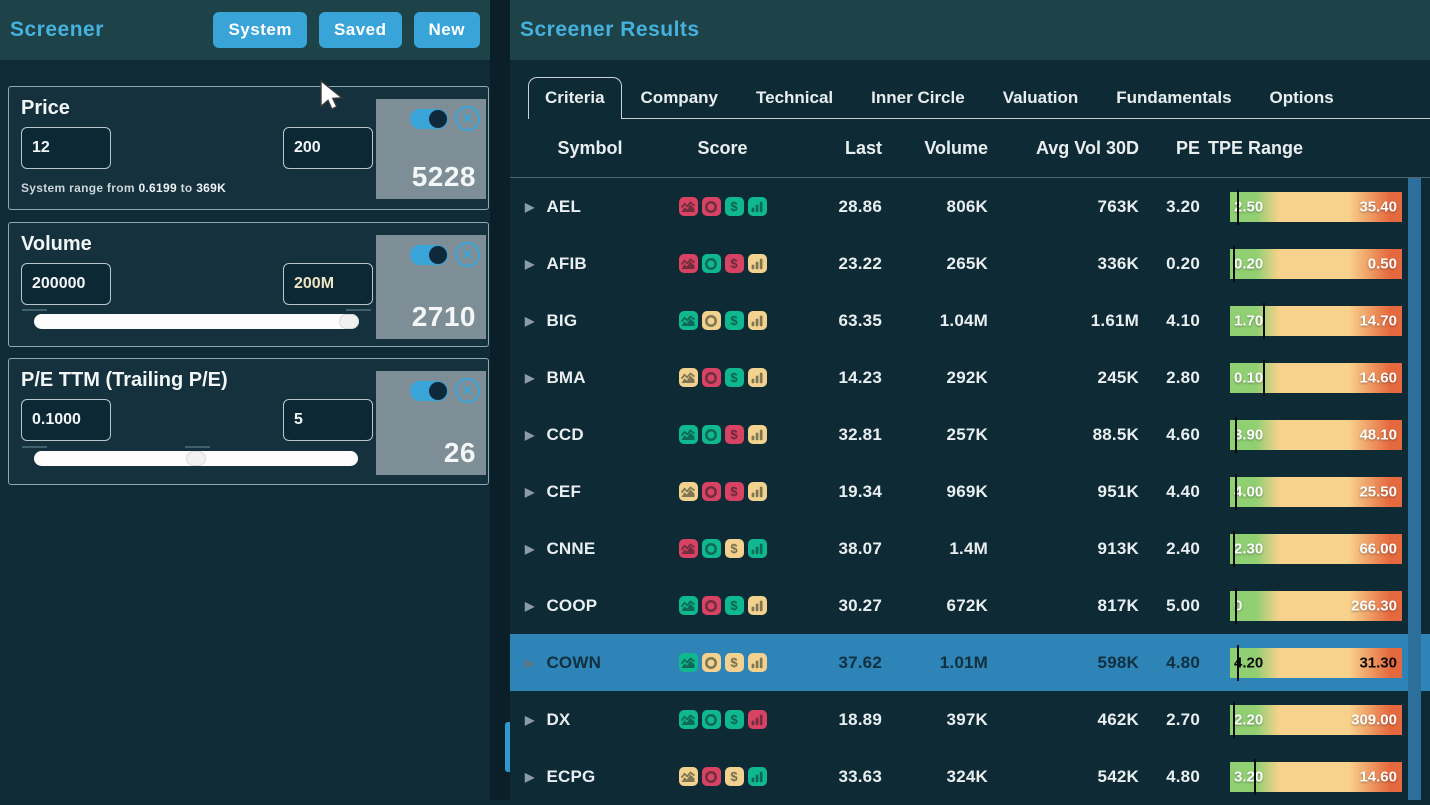 This screenshot has height=805, width=1430. I want to click on match-count: 5228, so click(443, 176).